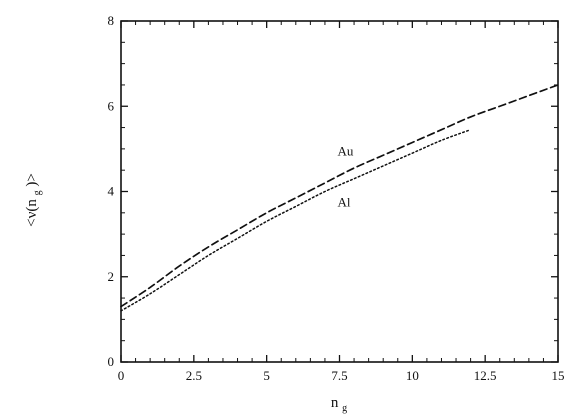 Image resolution: width=568 pixels, height=420 pixels. What do you see at coordinates (111, 191) in the screenshot?
I see `y-tick-label: 4` at bounding box center [111, 191].